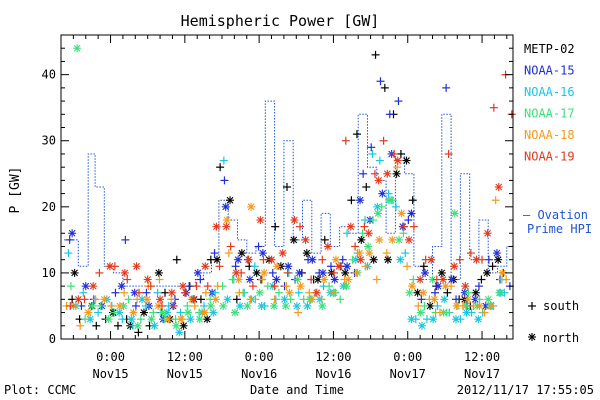  Describe the element at coordinates (49, 75) in the screenshot. I see `y-tick-label: 40` at that location.